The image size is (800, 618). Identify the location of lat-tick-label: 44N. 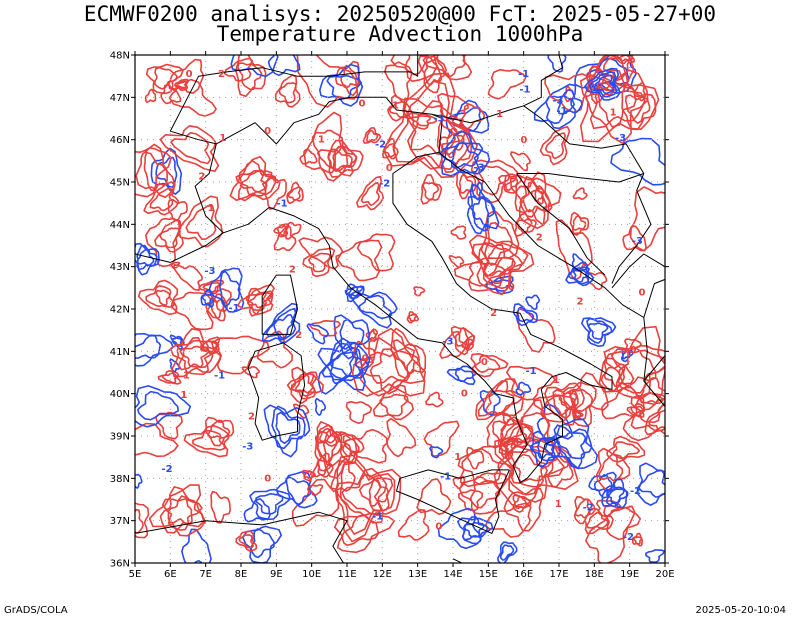
(120, 225).